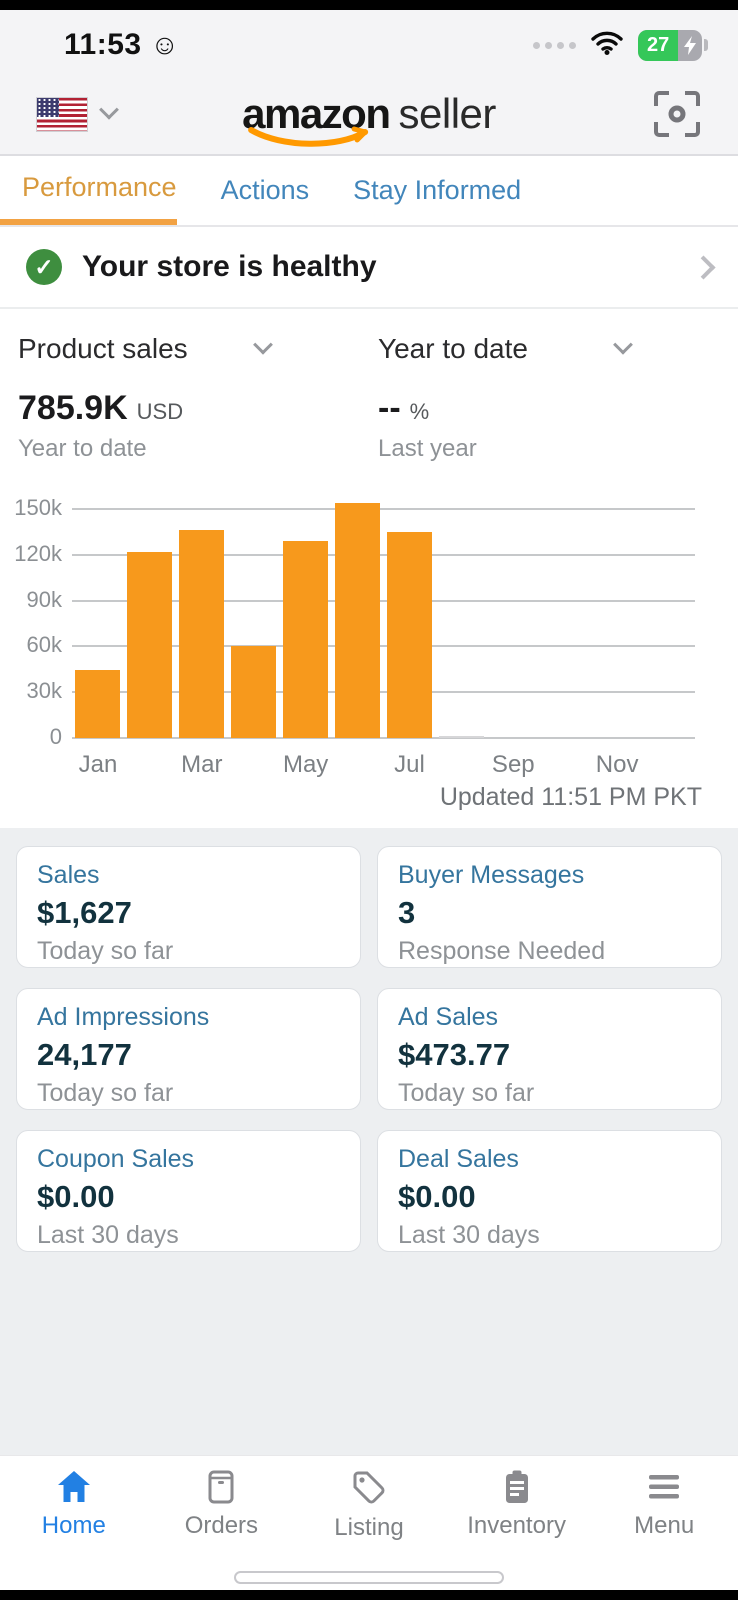  What do you see at coordinates (145, 349) in the screenshot?
I see `metric-dropdown: Product sales` at bounding box center [145, 349].